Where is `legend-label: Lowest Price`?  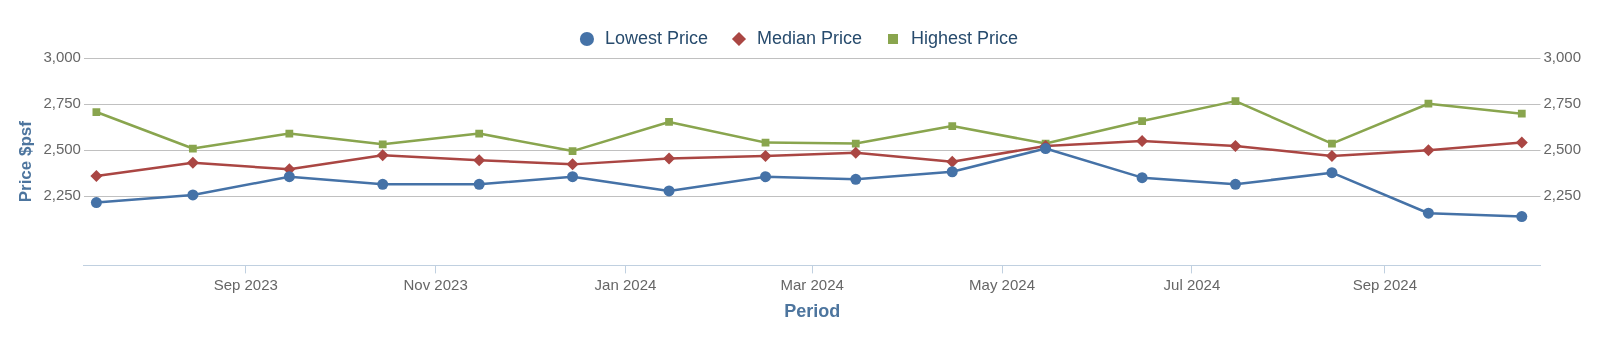 legend-label: Lowest Price is located at coordinates (656, 37).